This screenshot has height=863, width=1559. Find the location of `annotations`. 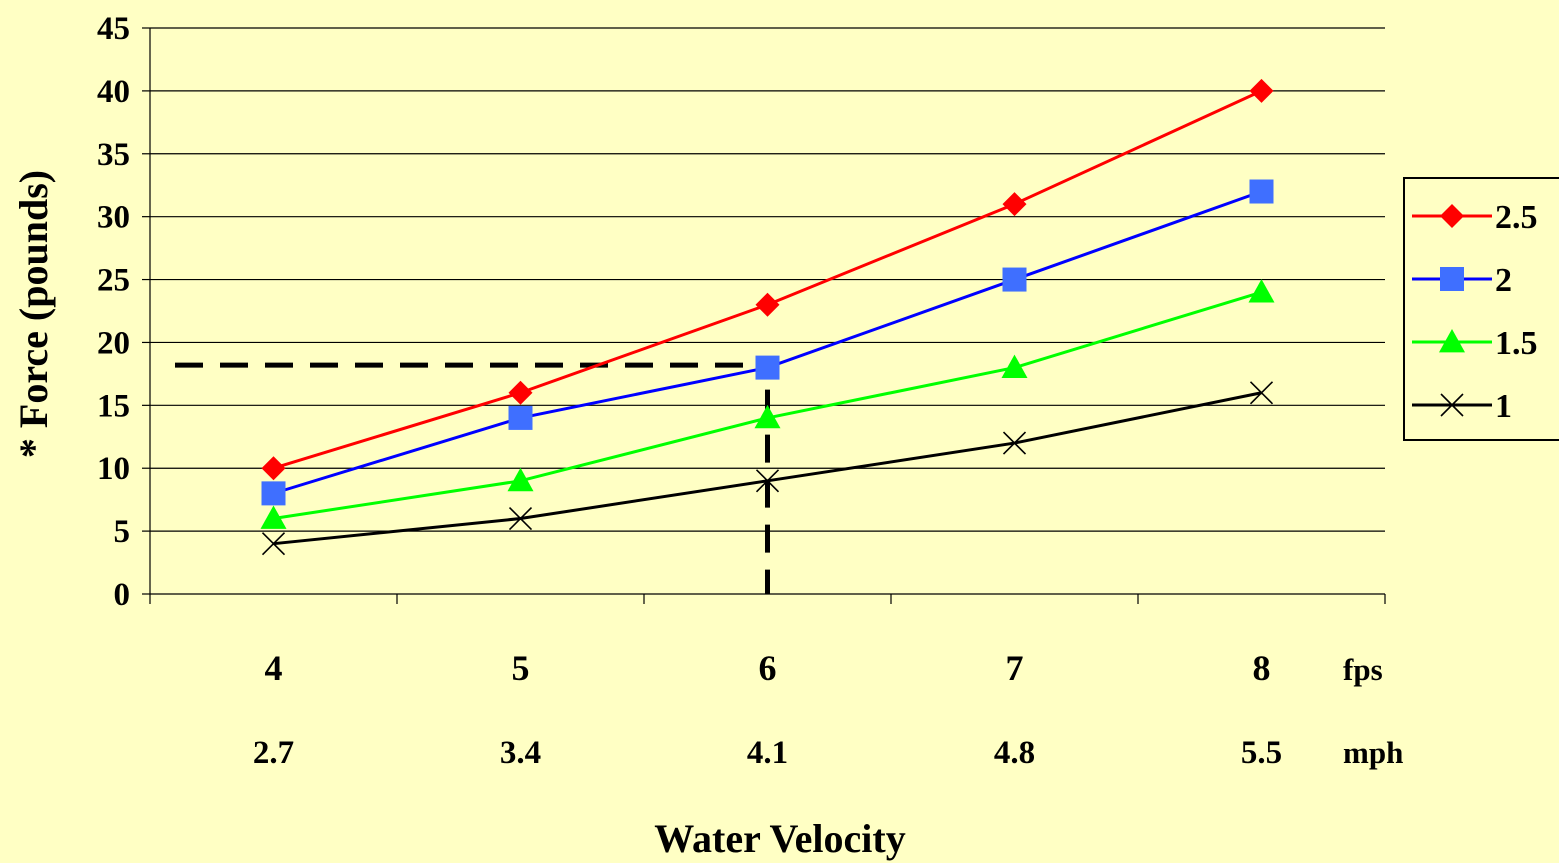

annotations is located at coordinates (472, 478).